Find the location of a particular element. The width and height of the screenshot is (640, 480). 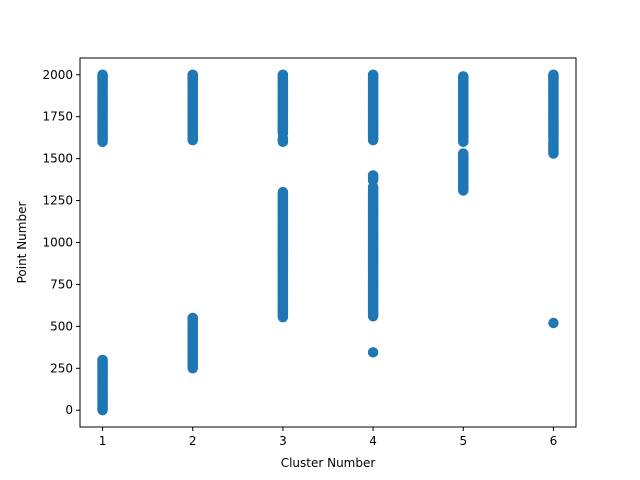

x-tick-label: 3 is located at coordinates (283, 441).